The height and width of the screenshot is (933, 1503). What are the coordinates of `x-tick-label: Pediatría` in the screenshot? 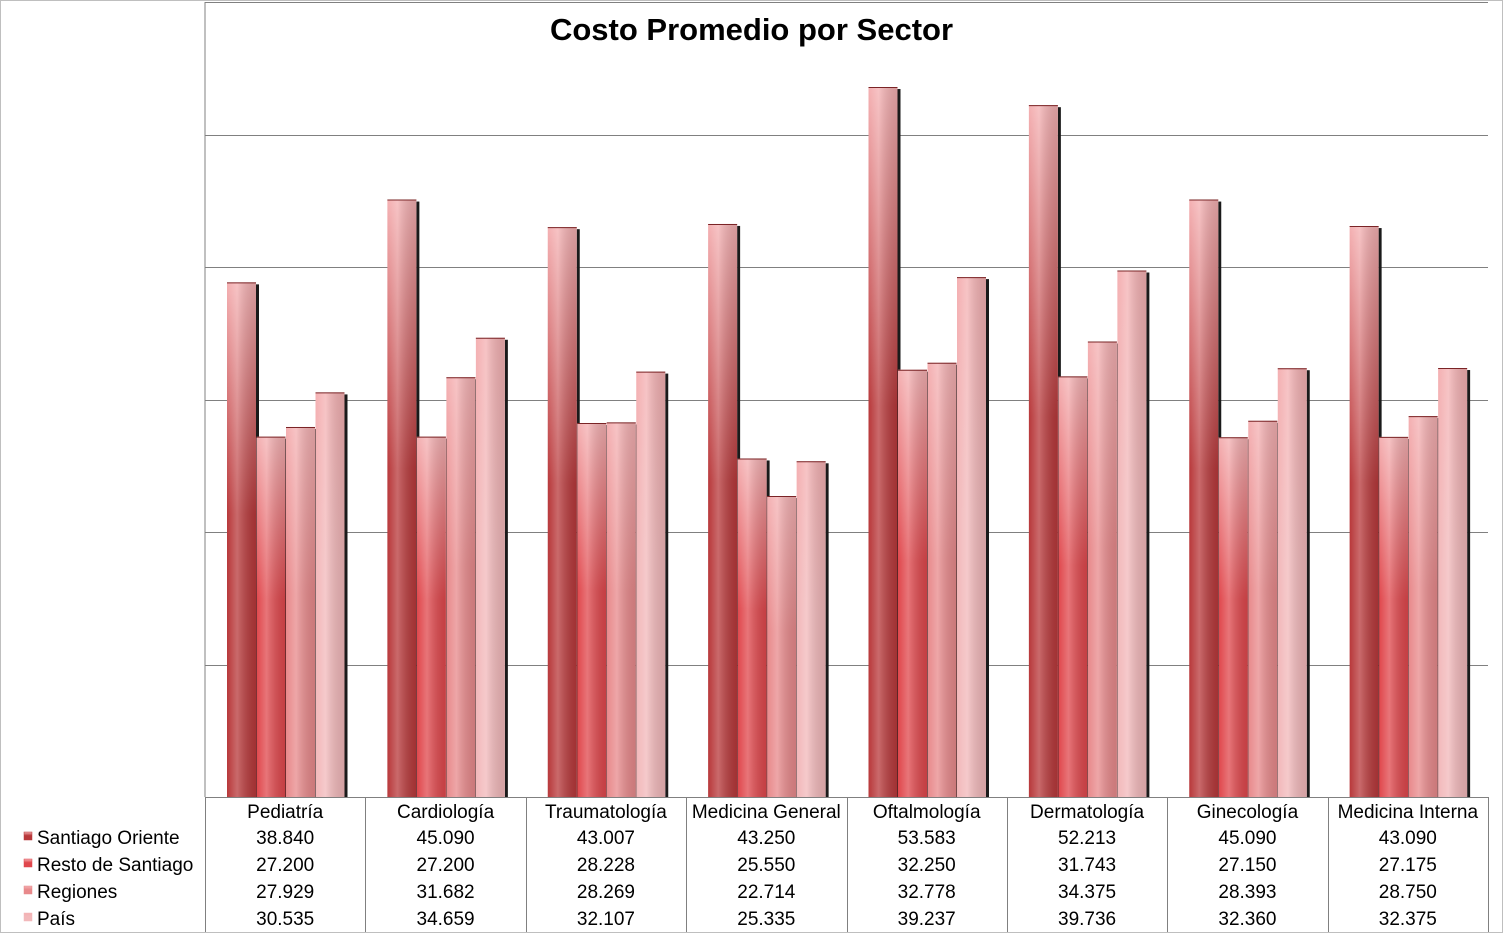 It's located at (285, 812).